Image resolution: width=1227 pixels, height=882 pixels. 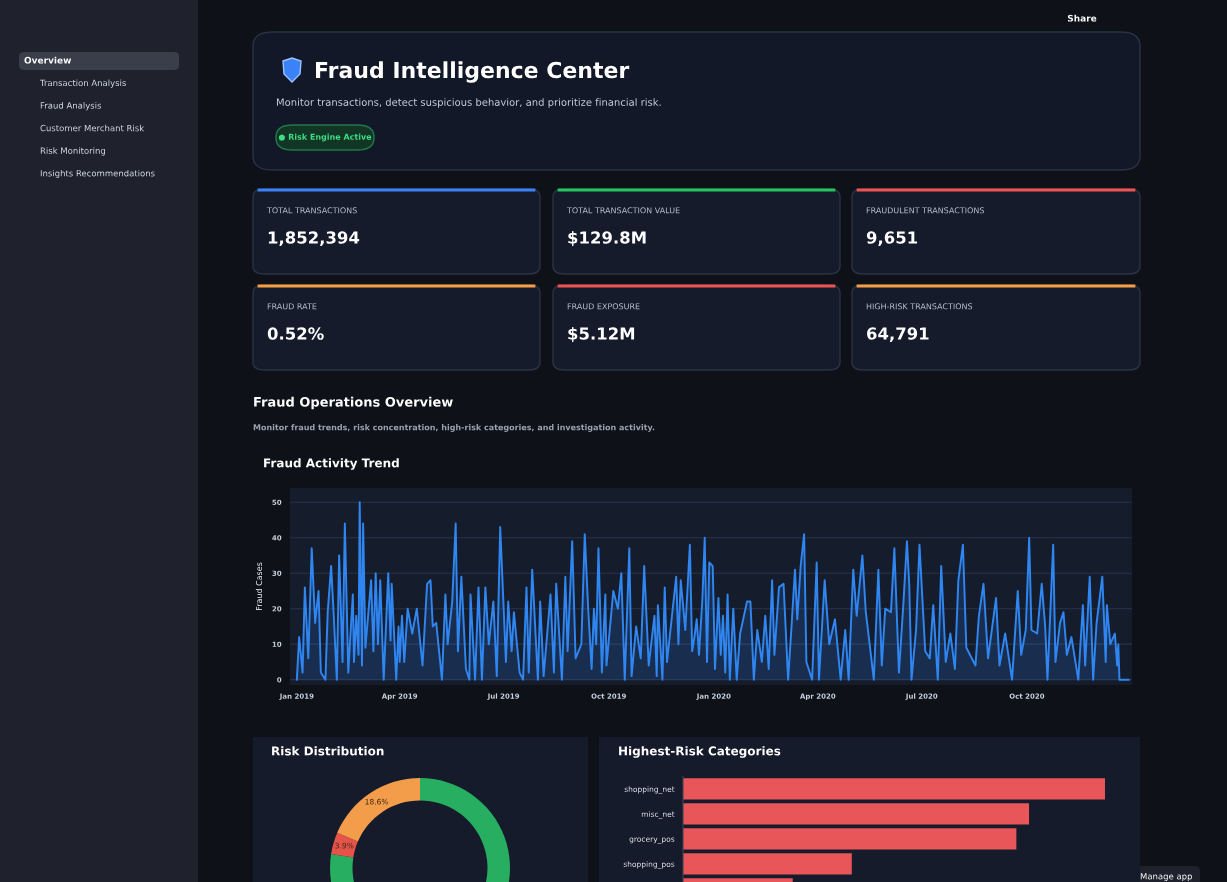 What do you see at coordinates (898, 334) in the screenshot?
I see `text: 64,791` at bounding box center [898, 334].